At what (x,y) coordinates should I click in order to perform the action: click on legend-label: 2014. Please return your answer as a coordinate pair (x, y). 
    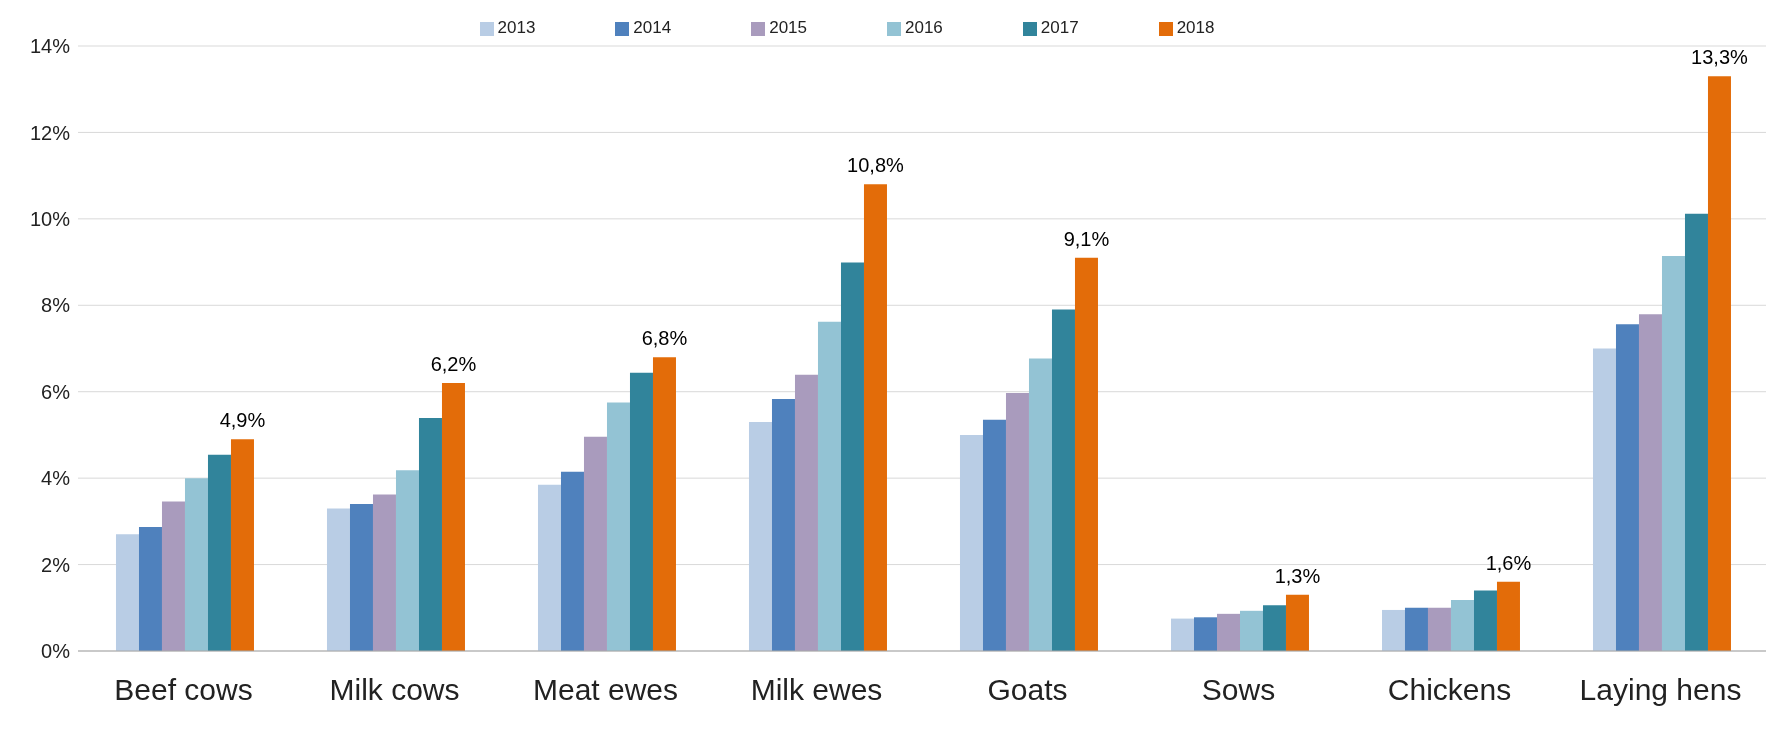
    Looking at the image, I should click on (652, 27).